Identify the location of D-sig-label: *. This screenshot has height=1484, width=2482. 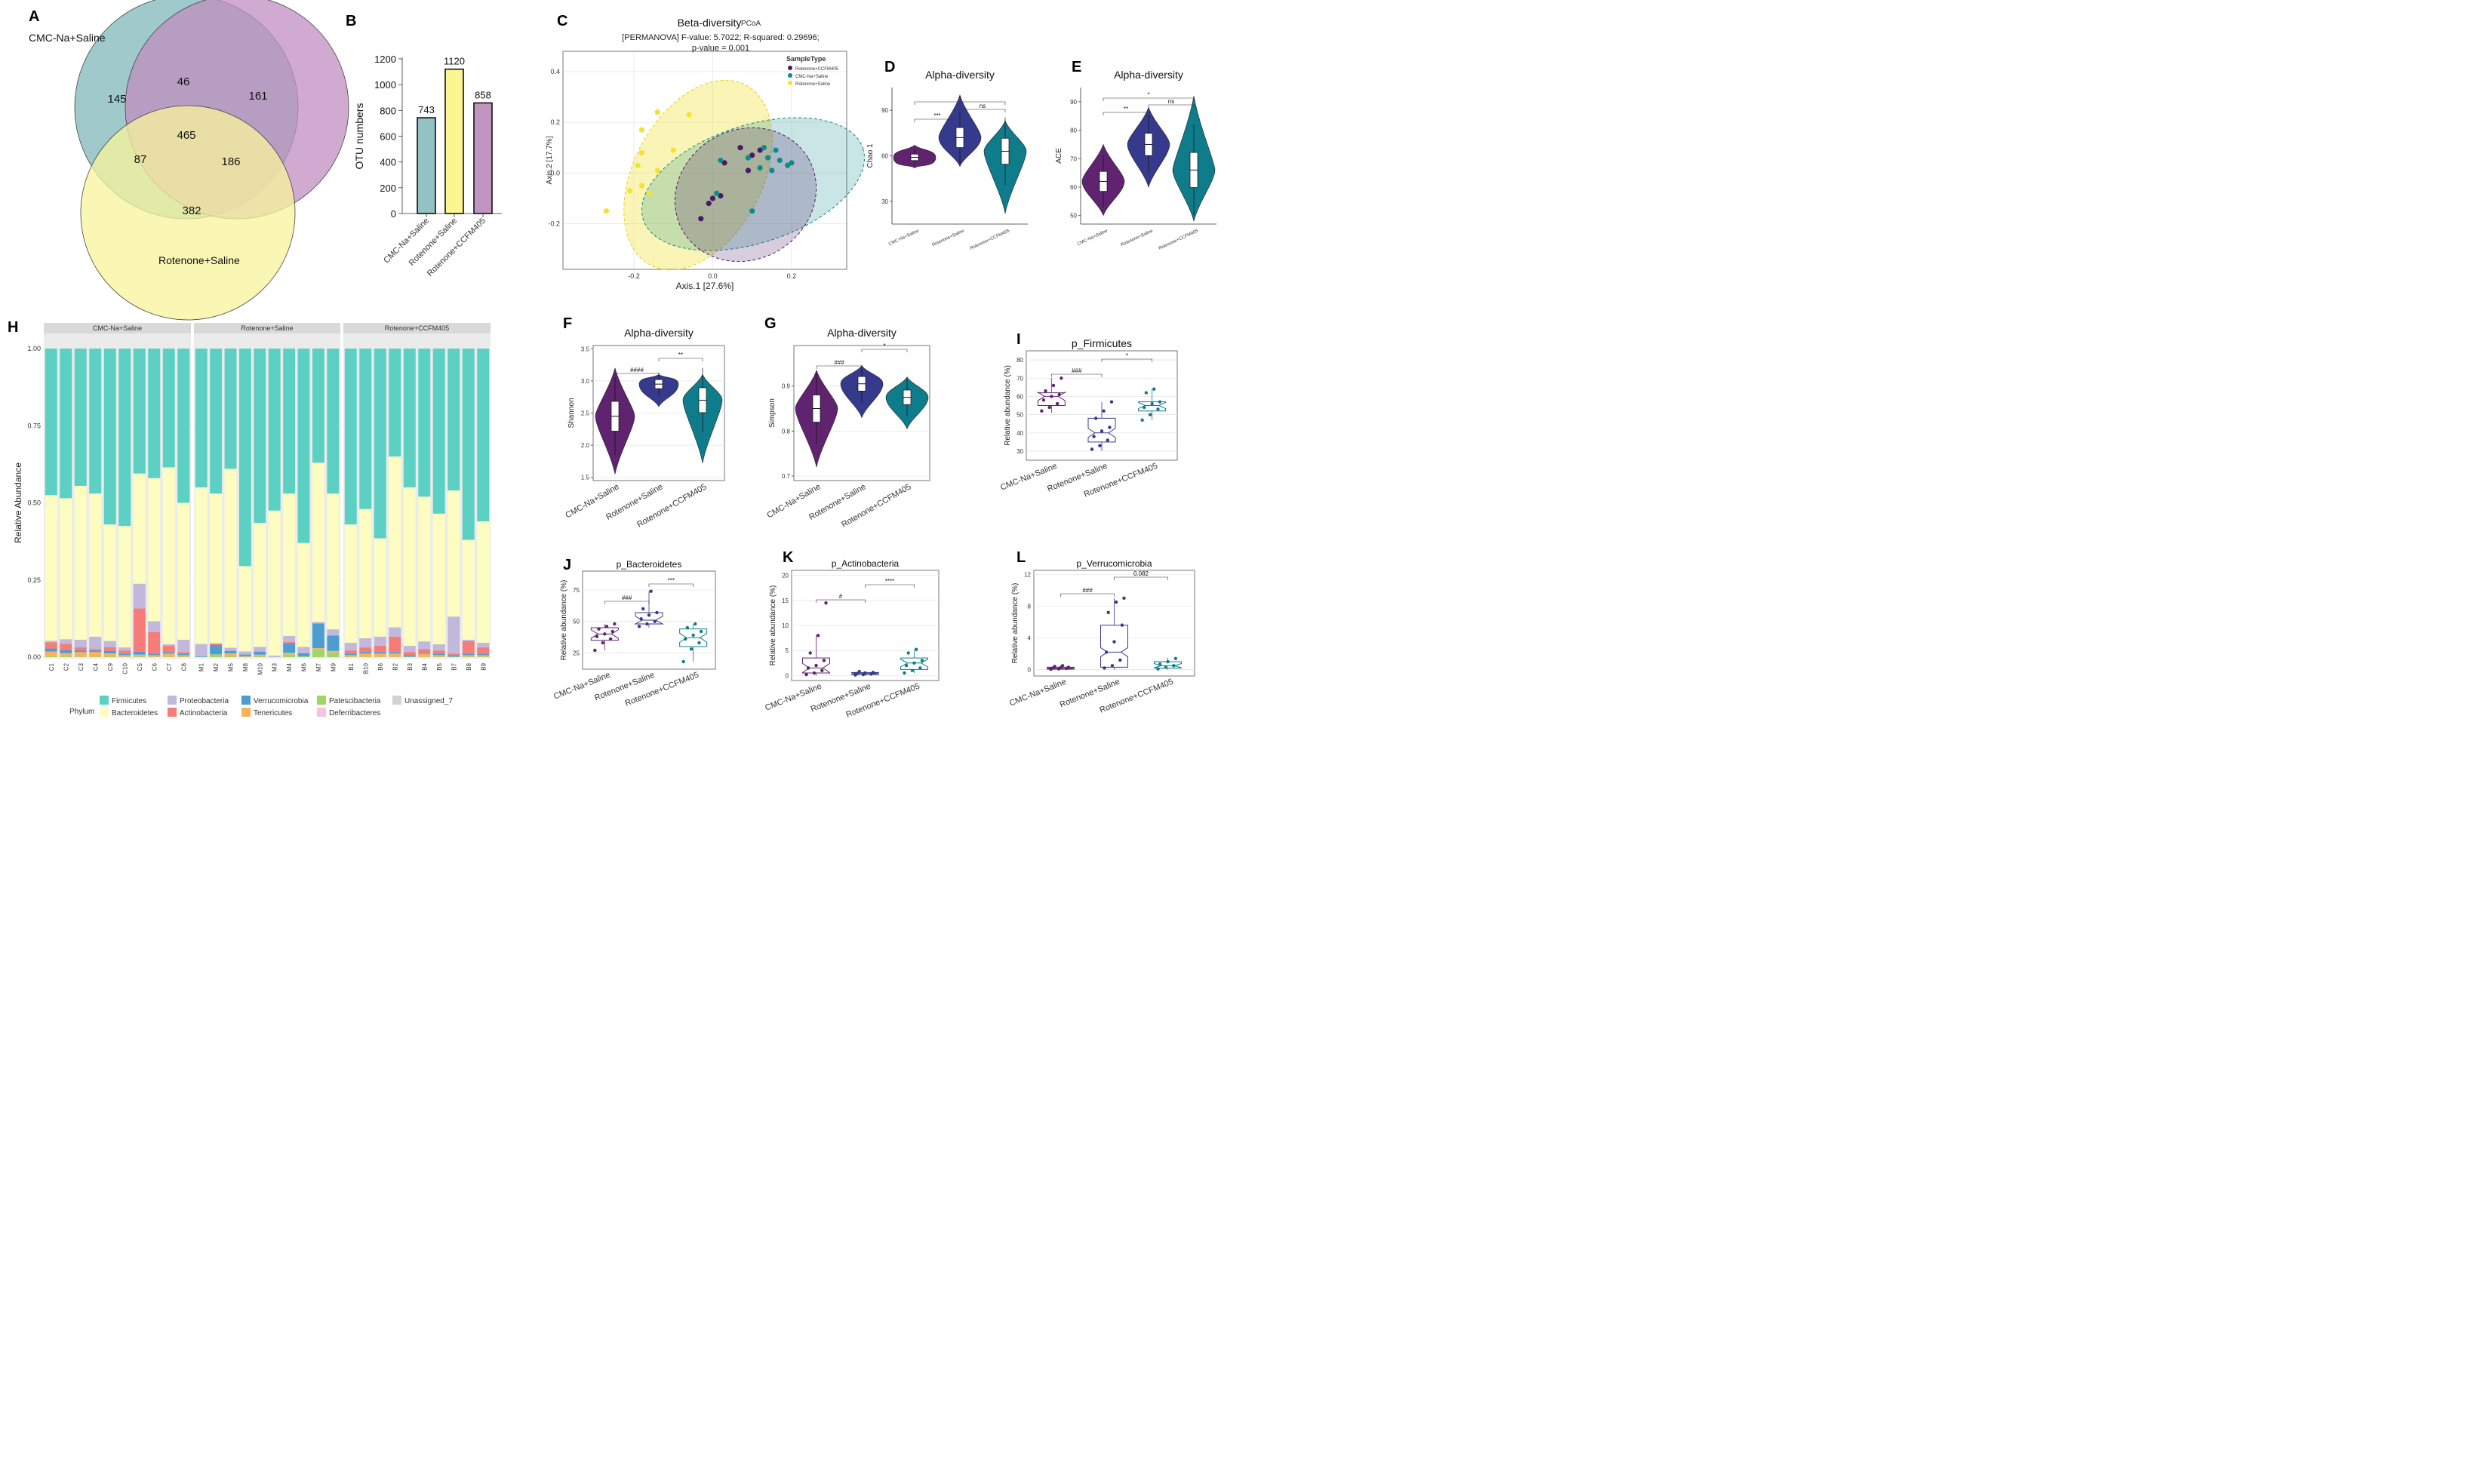
(959, 98).